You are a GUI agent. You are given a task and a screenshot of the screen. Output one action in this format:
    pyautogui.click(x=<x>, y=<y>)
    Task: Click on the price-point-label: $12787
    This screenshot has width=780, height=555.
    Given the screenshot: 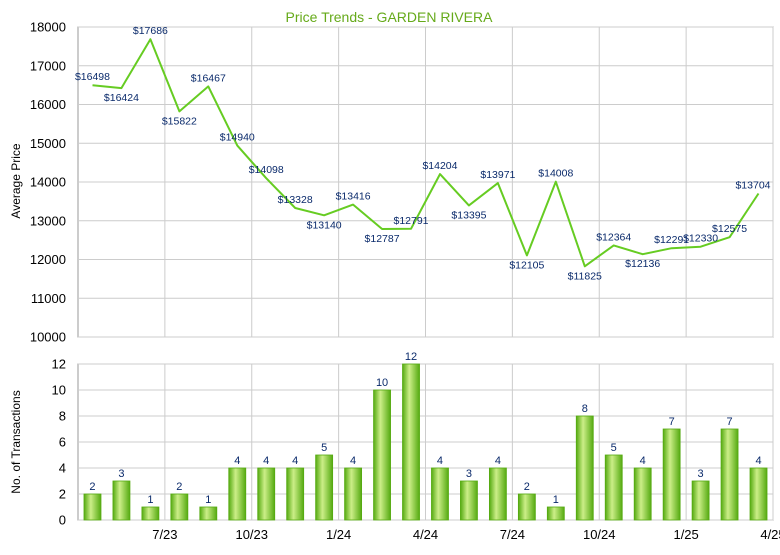 What is the action you would take?
    pyautogui.click(x=382, y=239)
    